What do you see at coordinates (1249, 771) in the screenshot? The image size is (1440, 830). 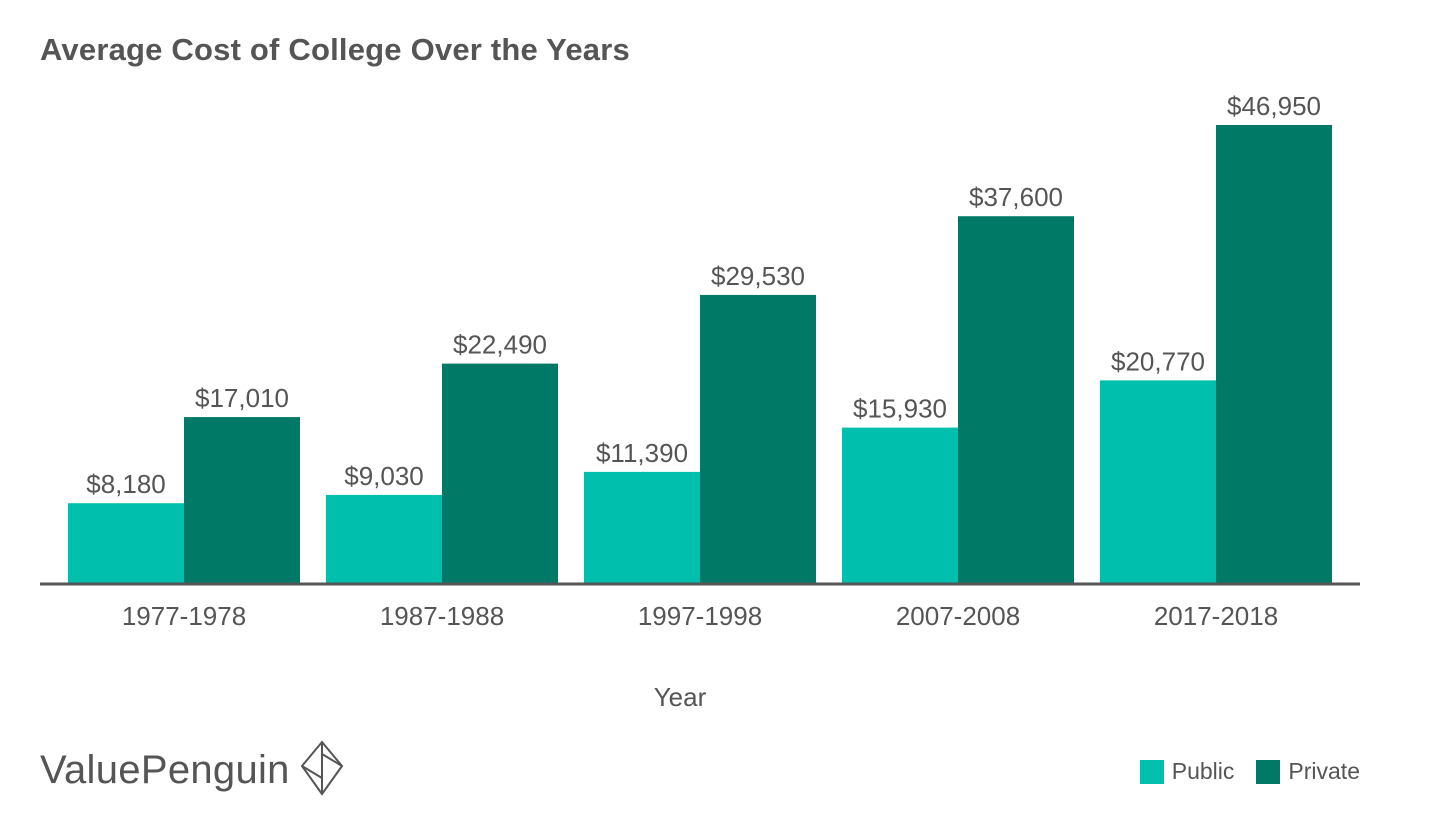 I see `chart-legend: Public Private` at bounding box center [1249, 771].